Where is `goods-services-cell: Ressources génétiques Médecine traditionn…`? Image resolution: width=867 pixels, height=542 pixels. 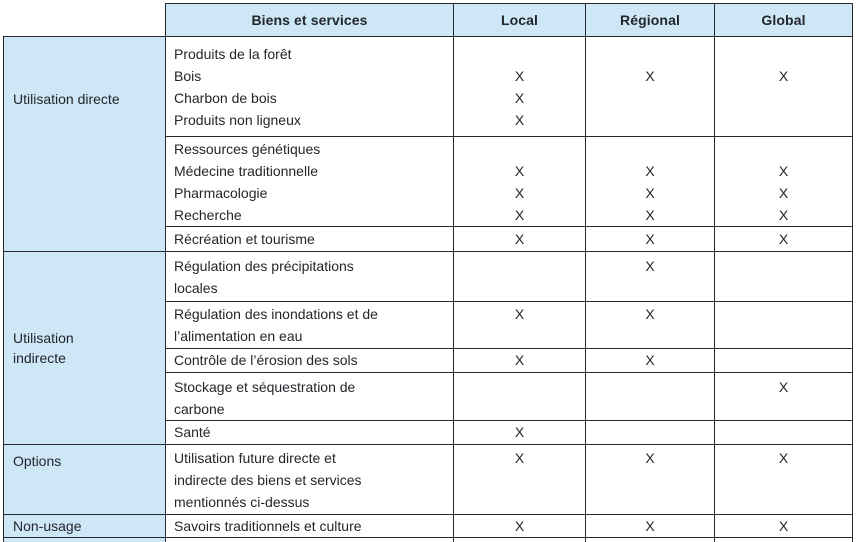 goods-services-cell: Ressources génétiques Médecine traditionn… is located at coordinates (309, 181).